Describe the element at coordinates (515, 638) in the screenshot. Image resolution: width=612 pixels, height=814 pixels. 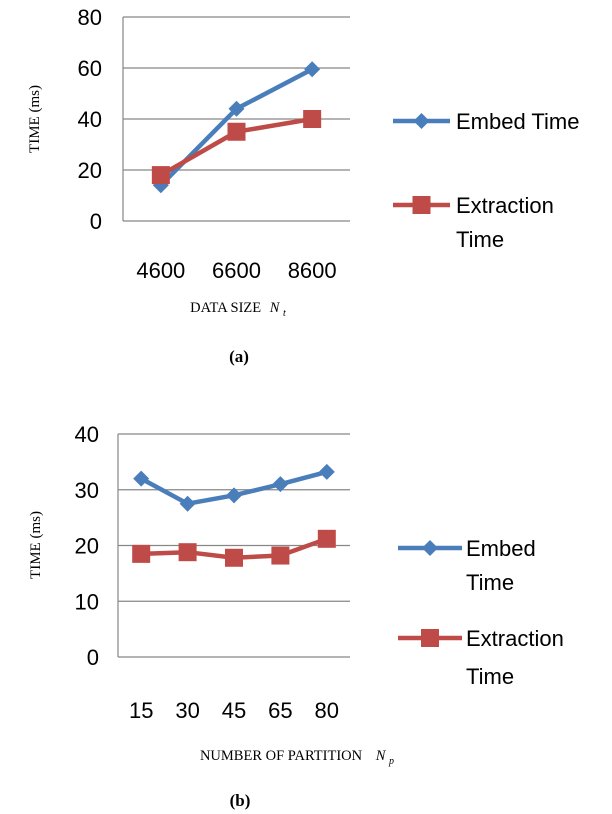
I see `b-legend-label-1: Extraction` at that location.